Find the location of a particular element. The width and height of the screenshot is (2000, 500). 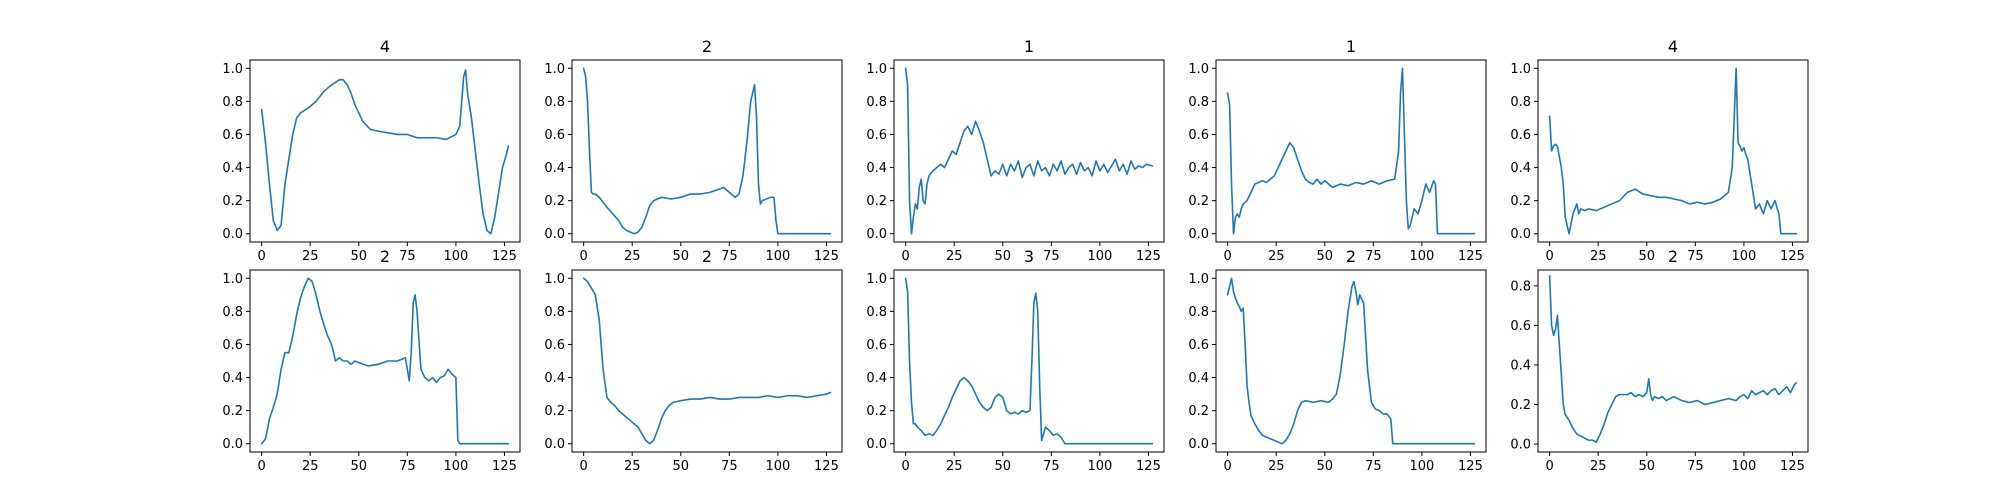

subplot-4: 1 0 25 50 75 100 125 0.0 0.2 0.4 0.6 0.8 1.0 is located at coordinates (1337, 150).